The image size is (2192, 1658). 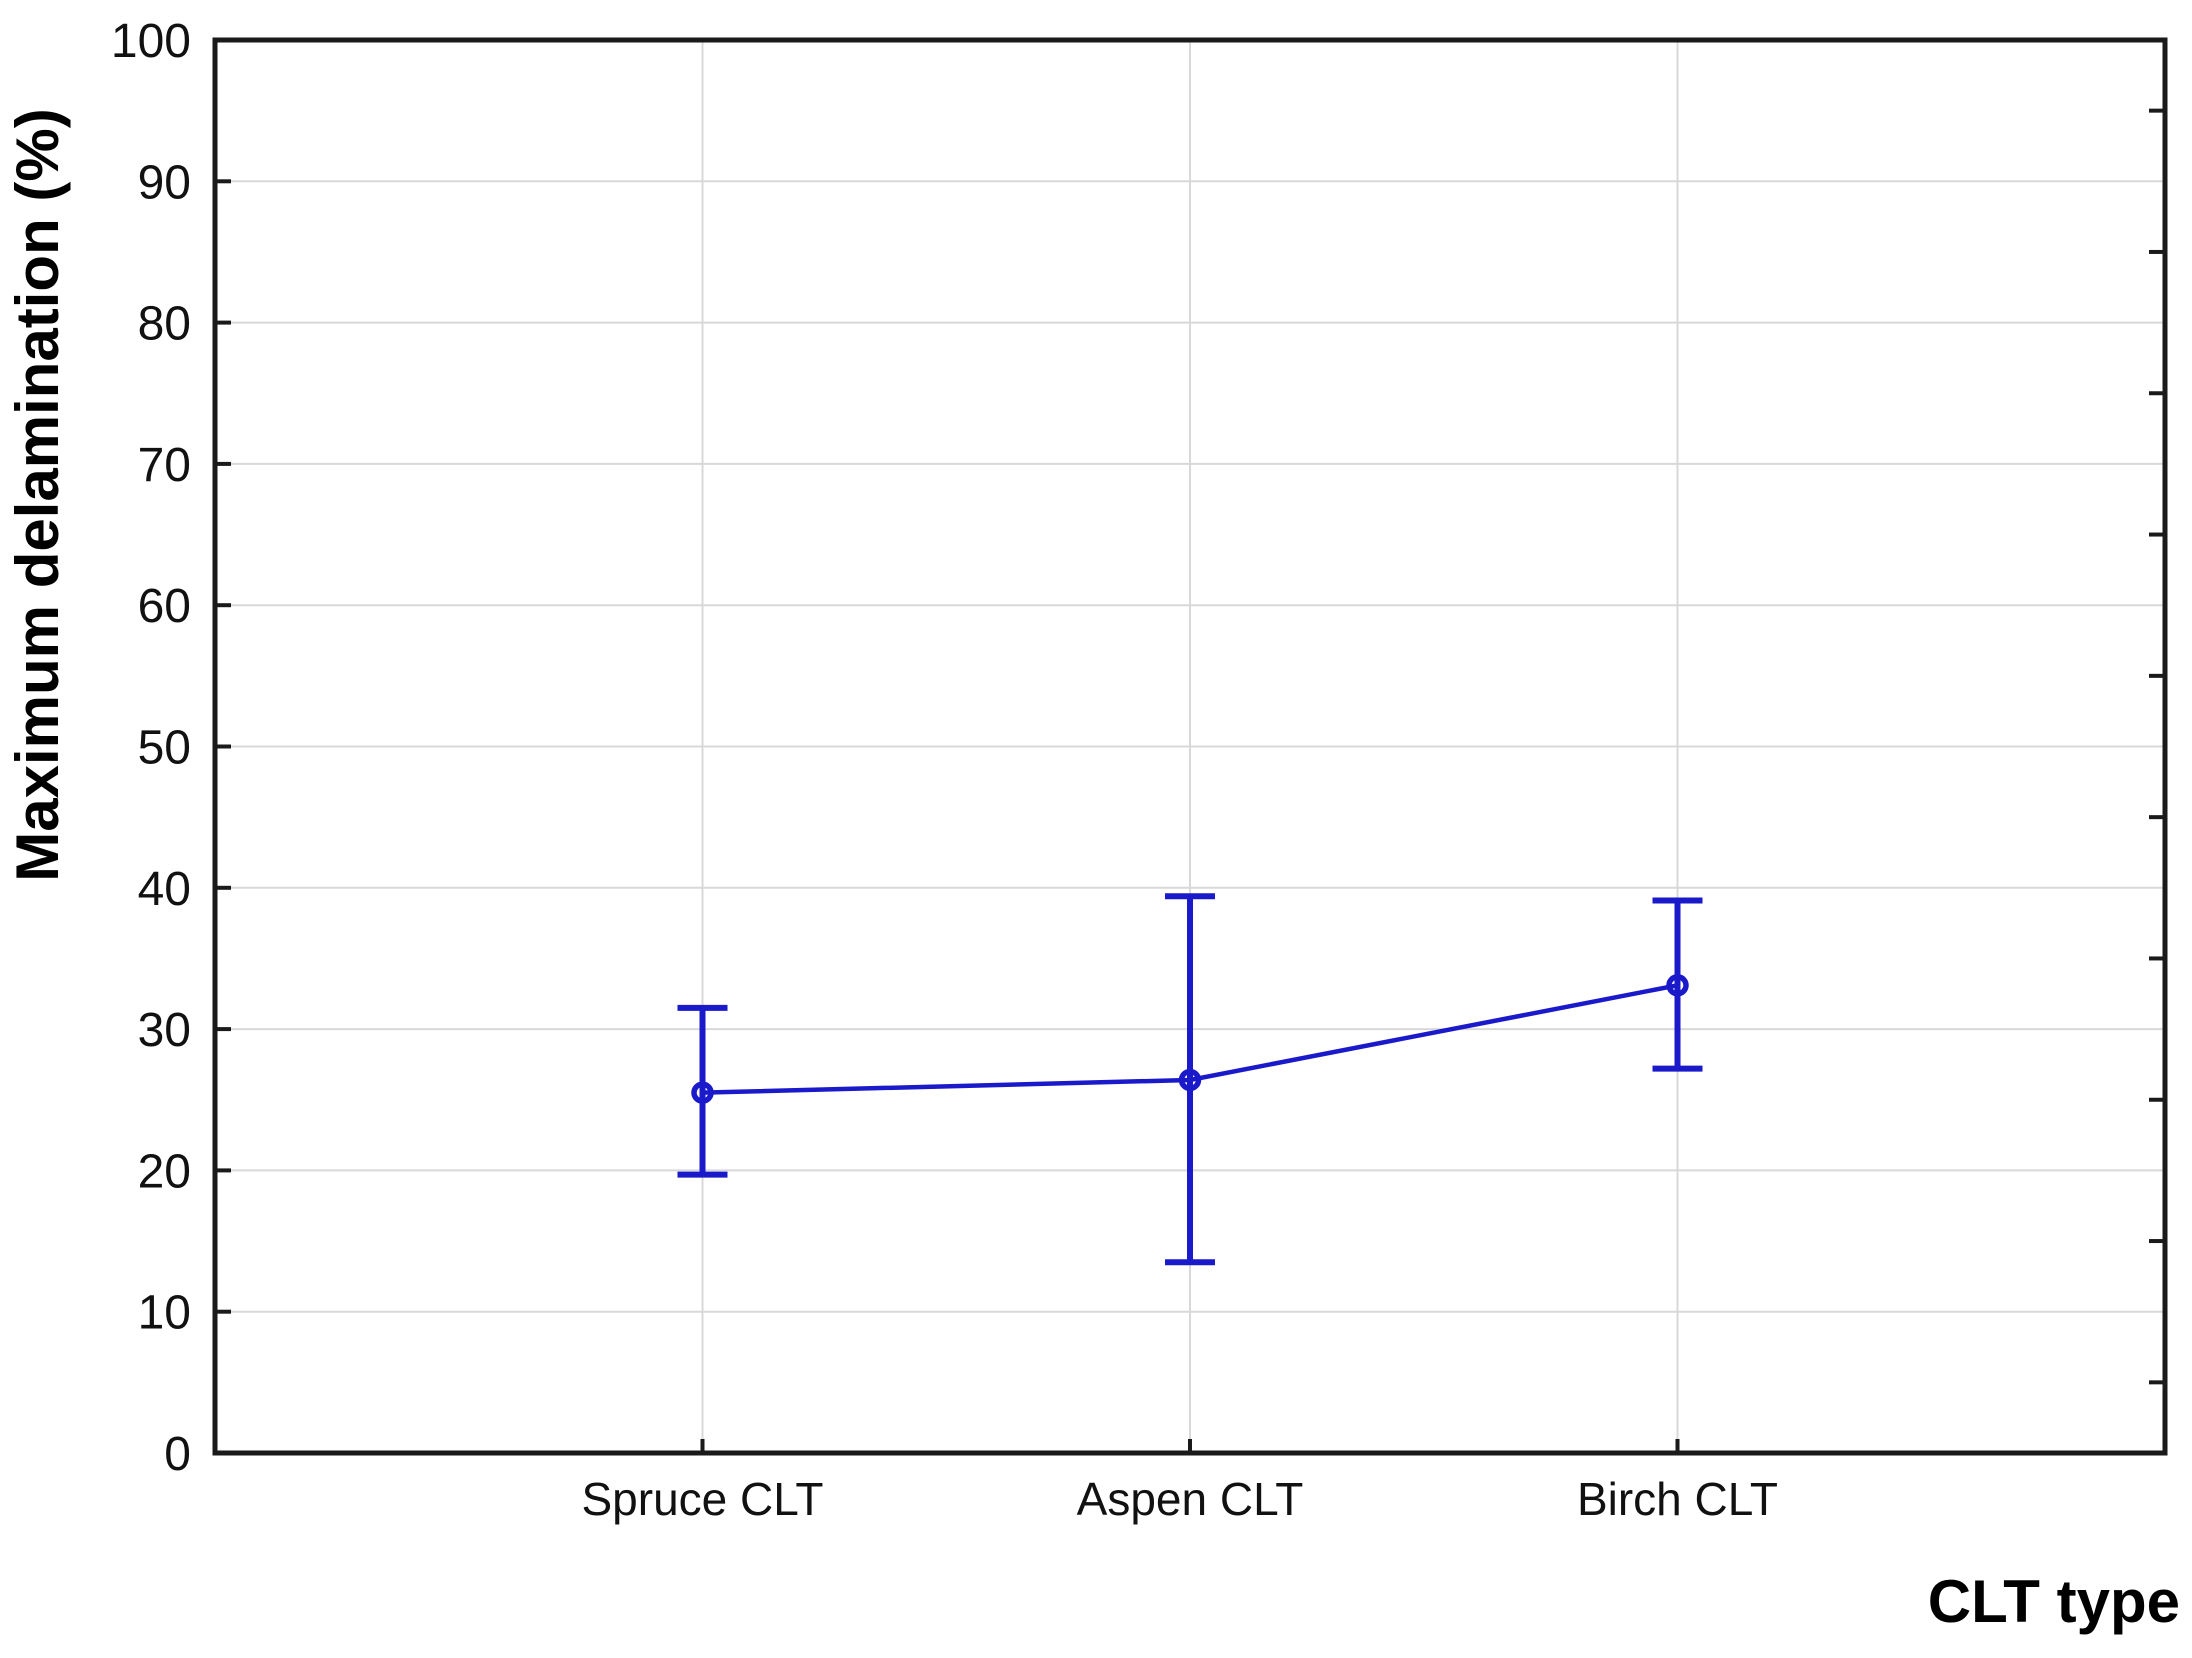 What do you see at coordinates (702, 1499) in the screenshot?
I see `x-tick-label: Spruce CLT` at bounding box center [702, 1499].